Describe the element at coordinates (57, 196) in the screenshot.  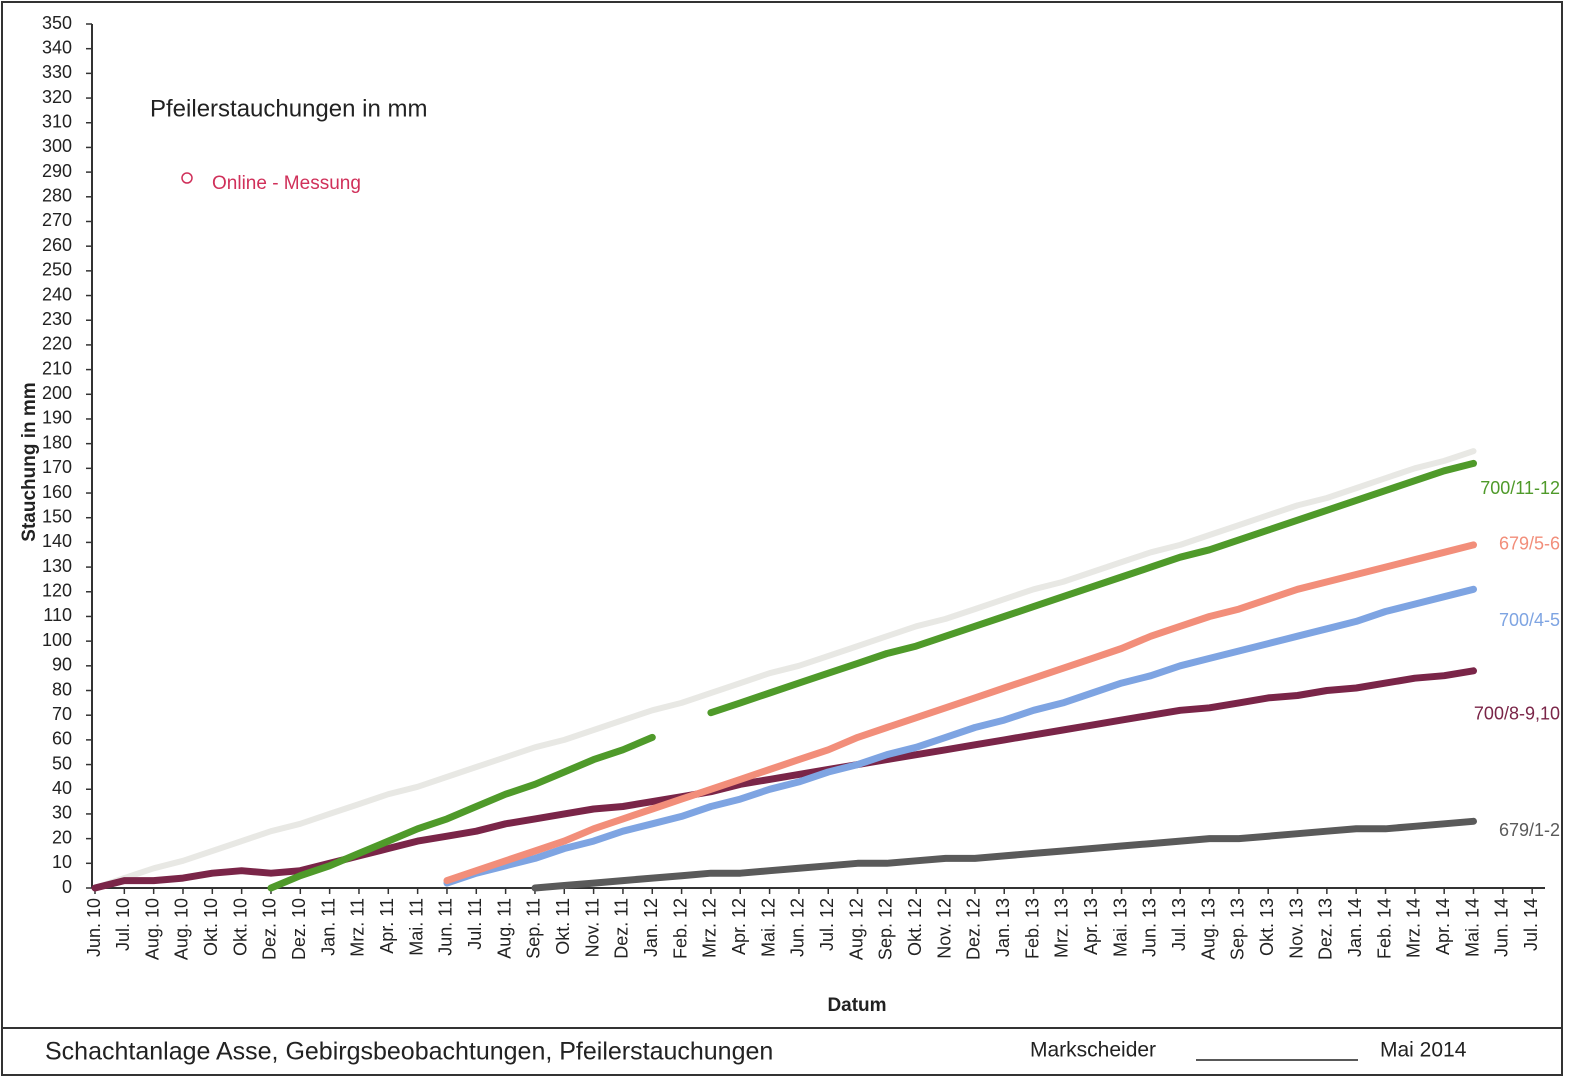
I see `y-tick-label: 280` at that location.